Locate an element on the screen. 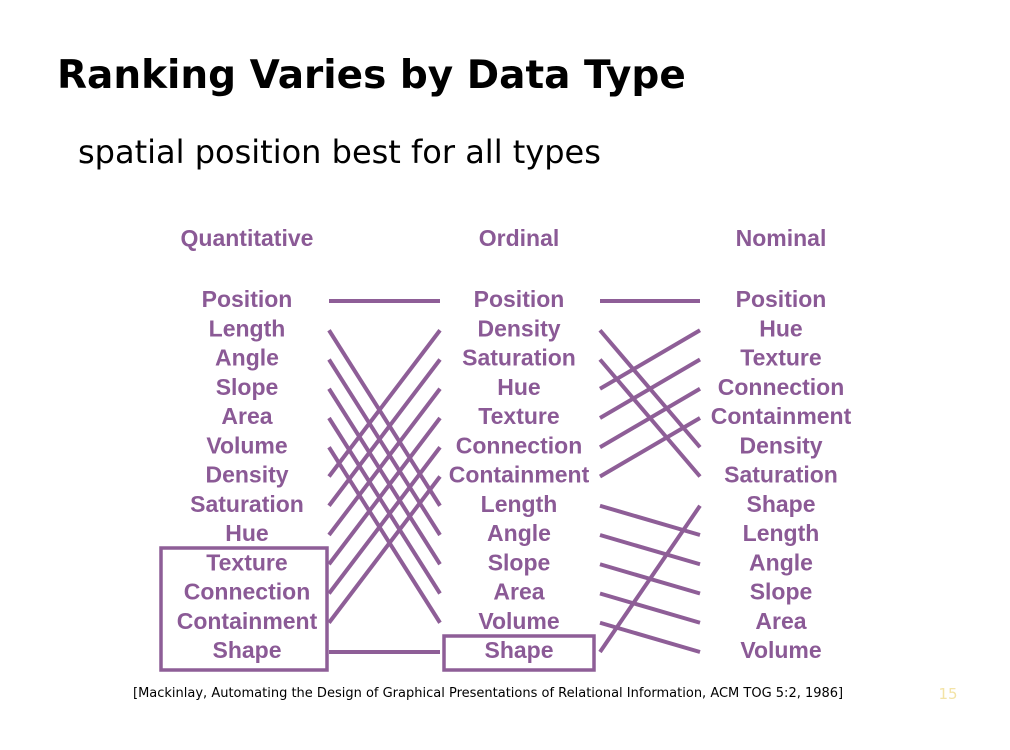 The width and height of the screenshot is (1010, 750). column-header: Ordinal is located at coordinates (519, 238).